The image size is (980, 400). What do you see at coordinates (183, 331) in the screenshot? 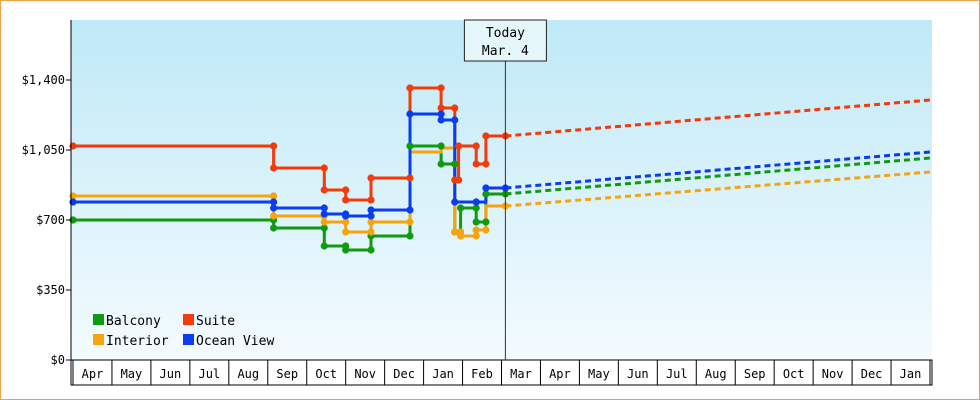
I see `legend: Balcony Suite Interior Ocean View` at bounding box center [183, 331].